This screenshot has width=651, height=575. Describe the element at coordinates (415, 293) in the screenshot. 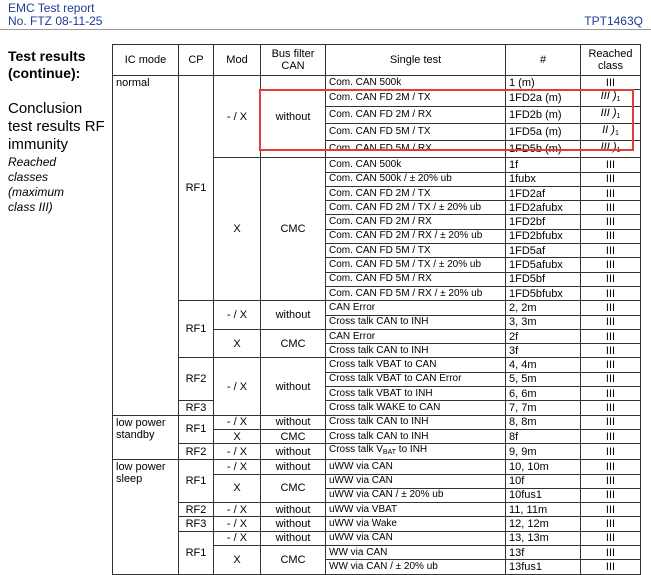

I see `test-cell: Com. CAN FD 5M / RX / ± 20% ub` at that location.